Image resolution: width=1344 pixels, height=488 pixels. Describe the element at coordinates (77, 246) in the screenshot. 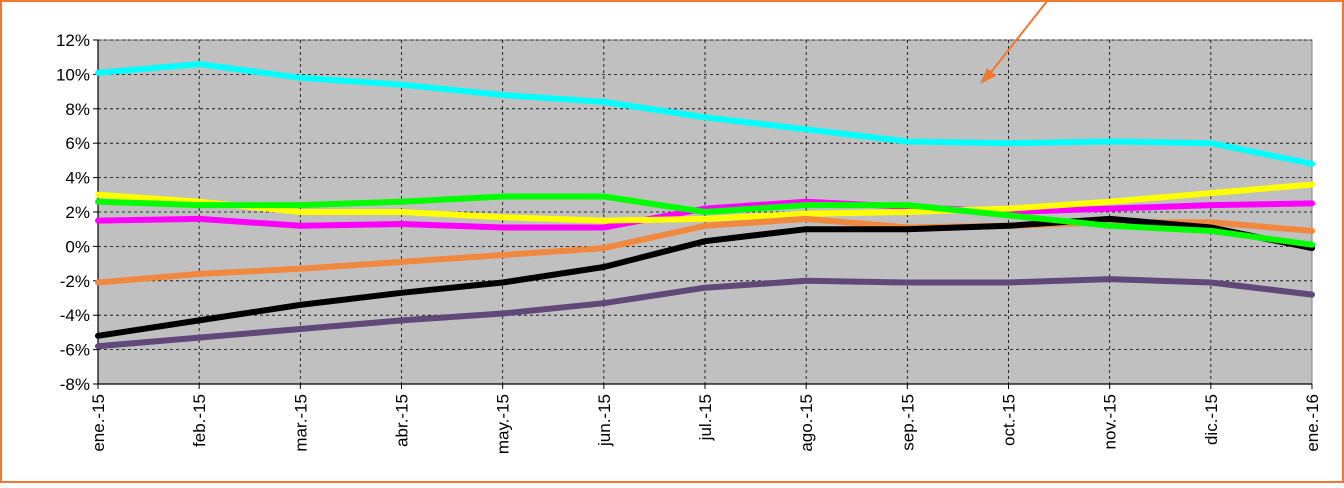

I see `y-tick-label: 0%` at that location.